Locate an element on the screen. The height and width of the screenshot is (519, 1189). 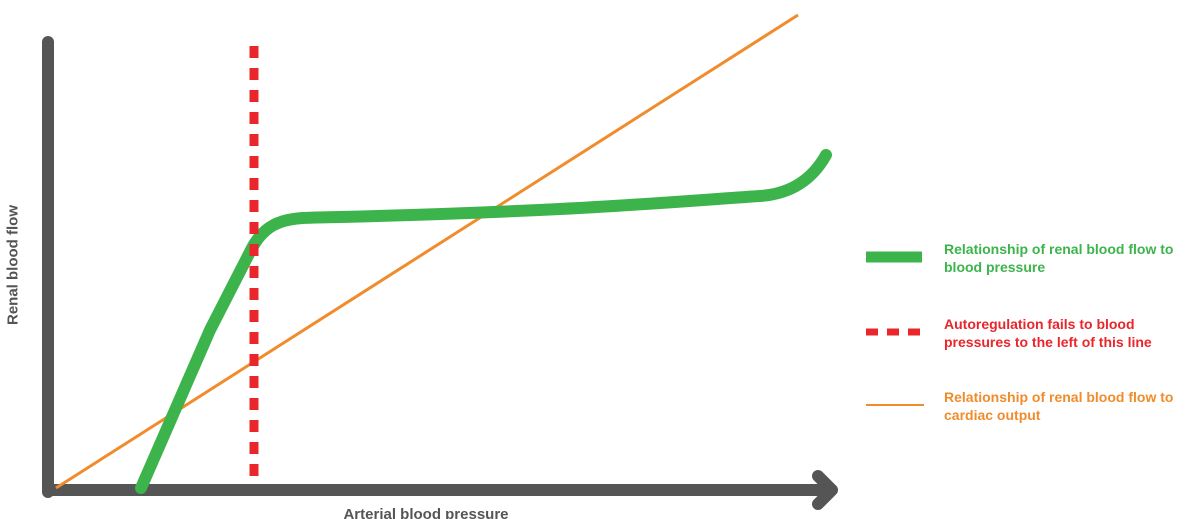
x-axis-label: Arterial blood pressure is located at coordinates (426, 512).